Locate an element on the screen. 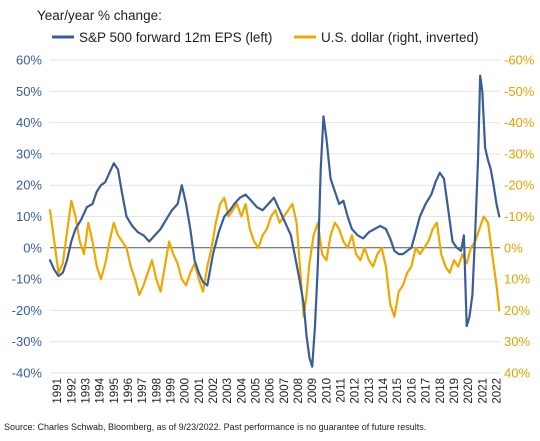 This screenshot has height=441, width=540. x-tick-label: 2008 is located at coordinates (299, 391).